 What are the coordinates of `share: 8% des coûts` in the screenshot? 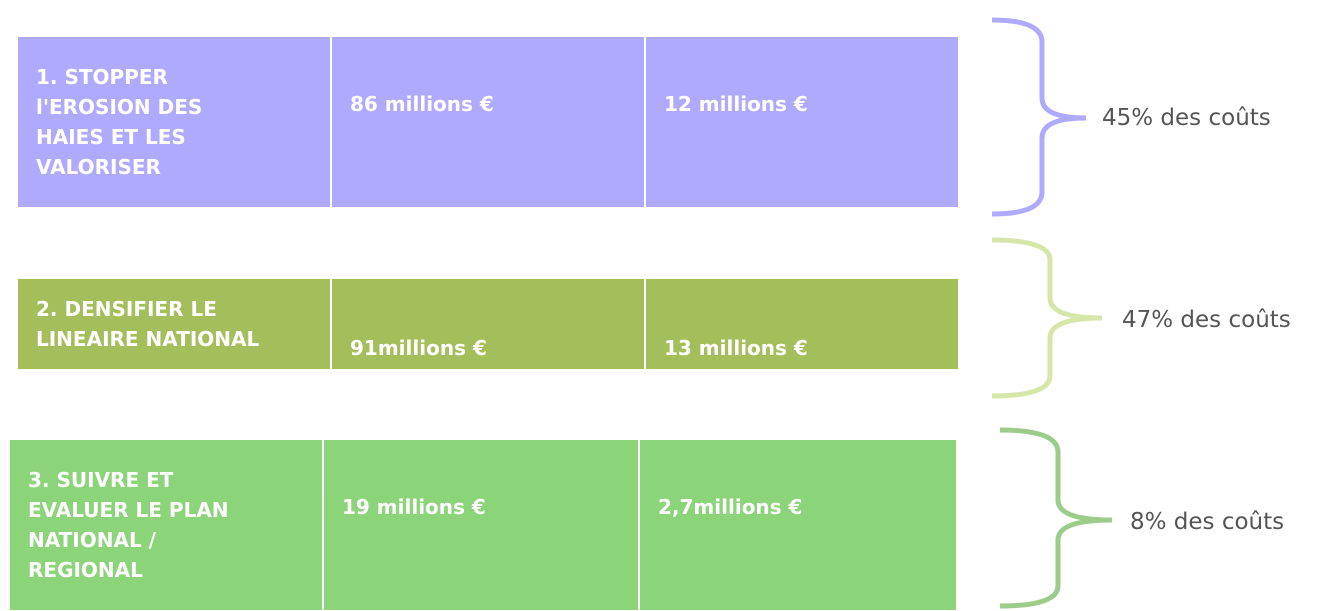 It's located at (1207, 522).